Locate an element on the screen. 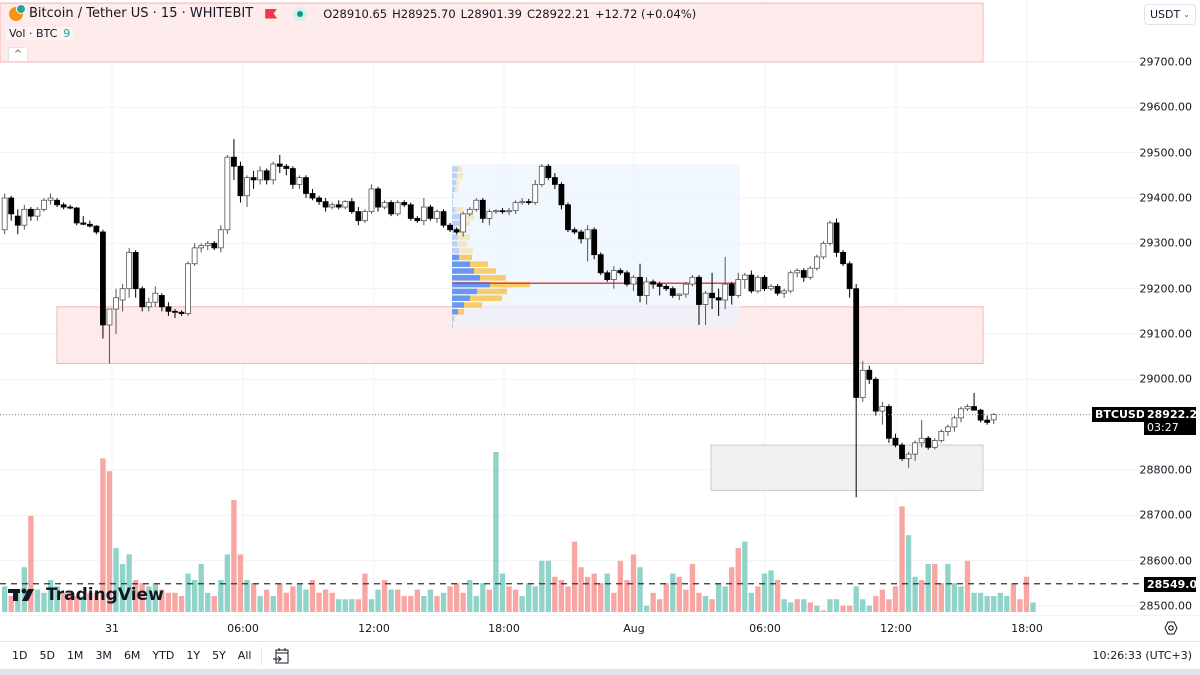 This screenshot has height=675, width=1200. flag-icon is located at coordinates (271, 13).